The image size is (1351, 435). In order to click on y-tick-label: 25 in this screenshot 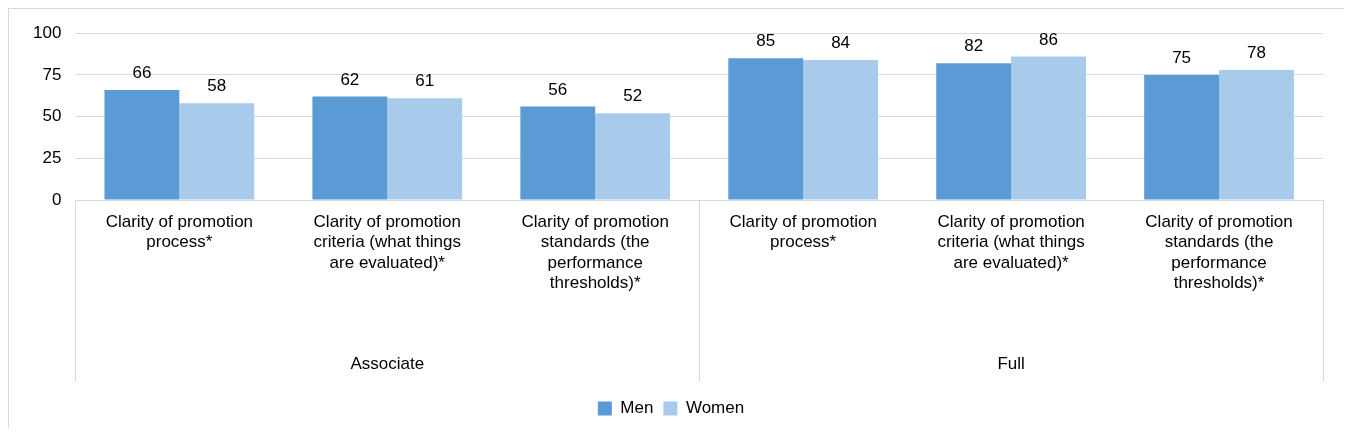, I will do `click(52, 157)`.